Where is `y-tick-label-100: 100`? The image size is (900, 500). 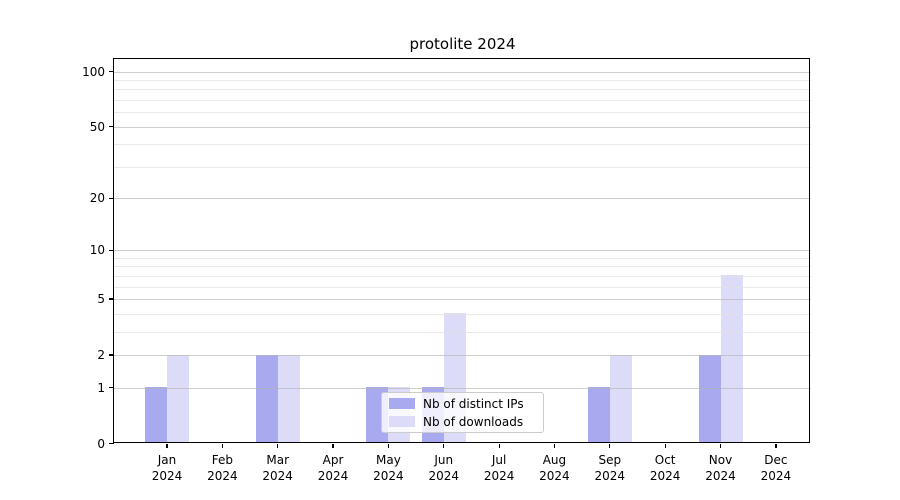 y-tick-label-100: 100 is located at coordinates (93, 71).